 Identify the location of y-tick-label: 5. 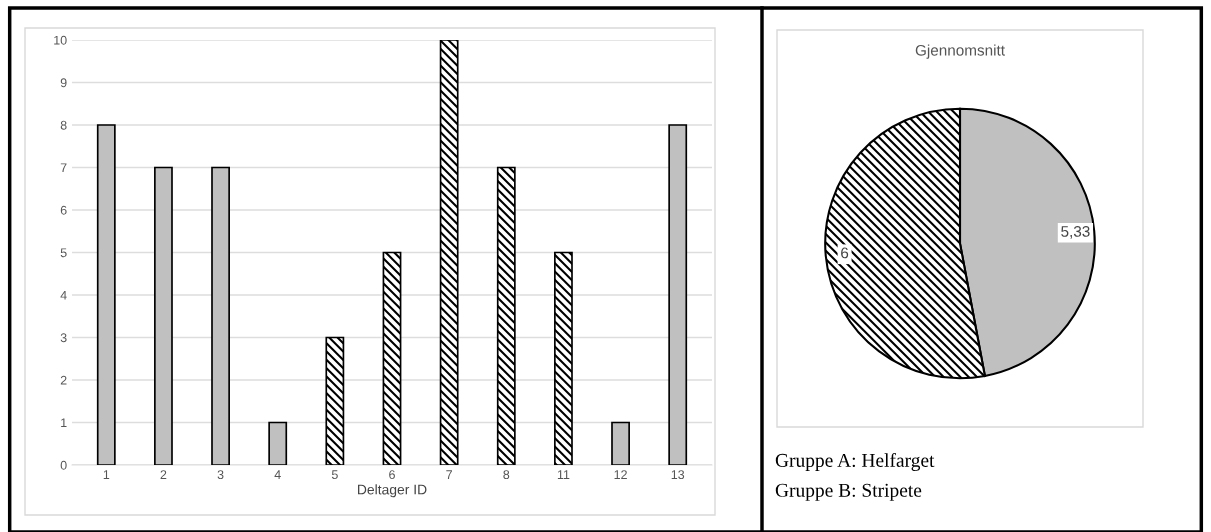
(63, 253).